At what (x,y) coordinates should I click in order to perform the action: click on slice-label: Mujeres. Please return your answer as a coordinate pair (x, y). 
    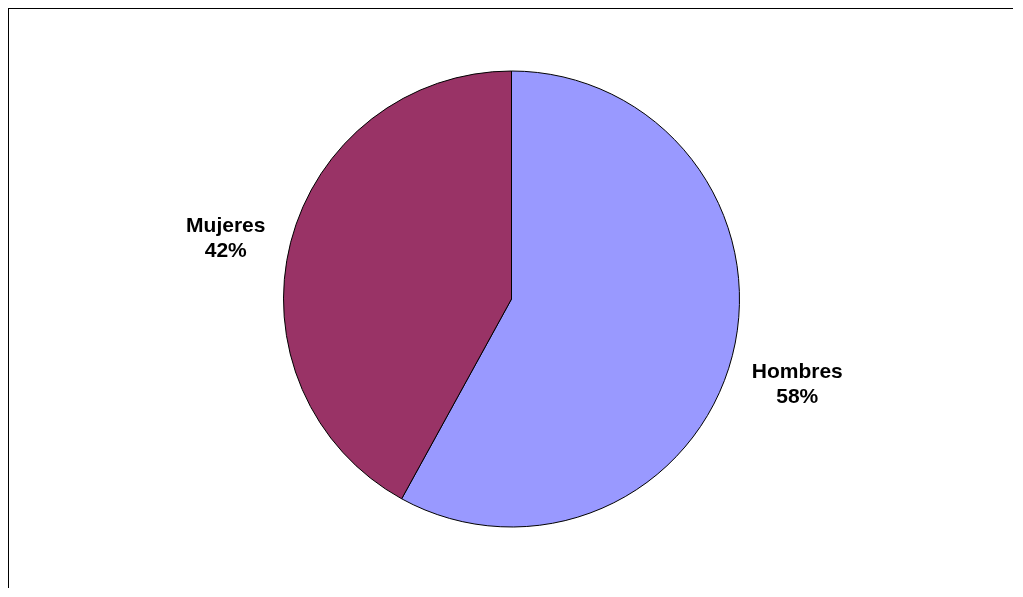
    Looking at the image, I should click on (226, 224).